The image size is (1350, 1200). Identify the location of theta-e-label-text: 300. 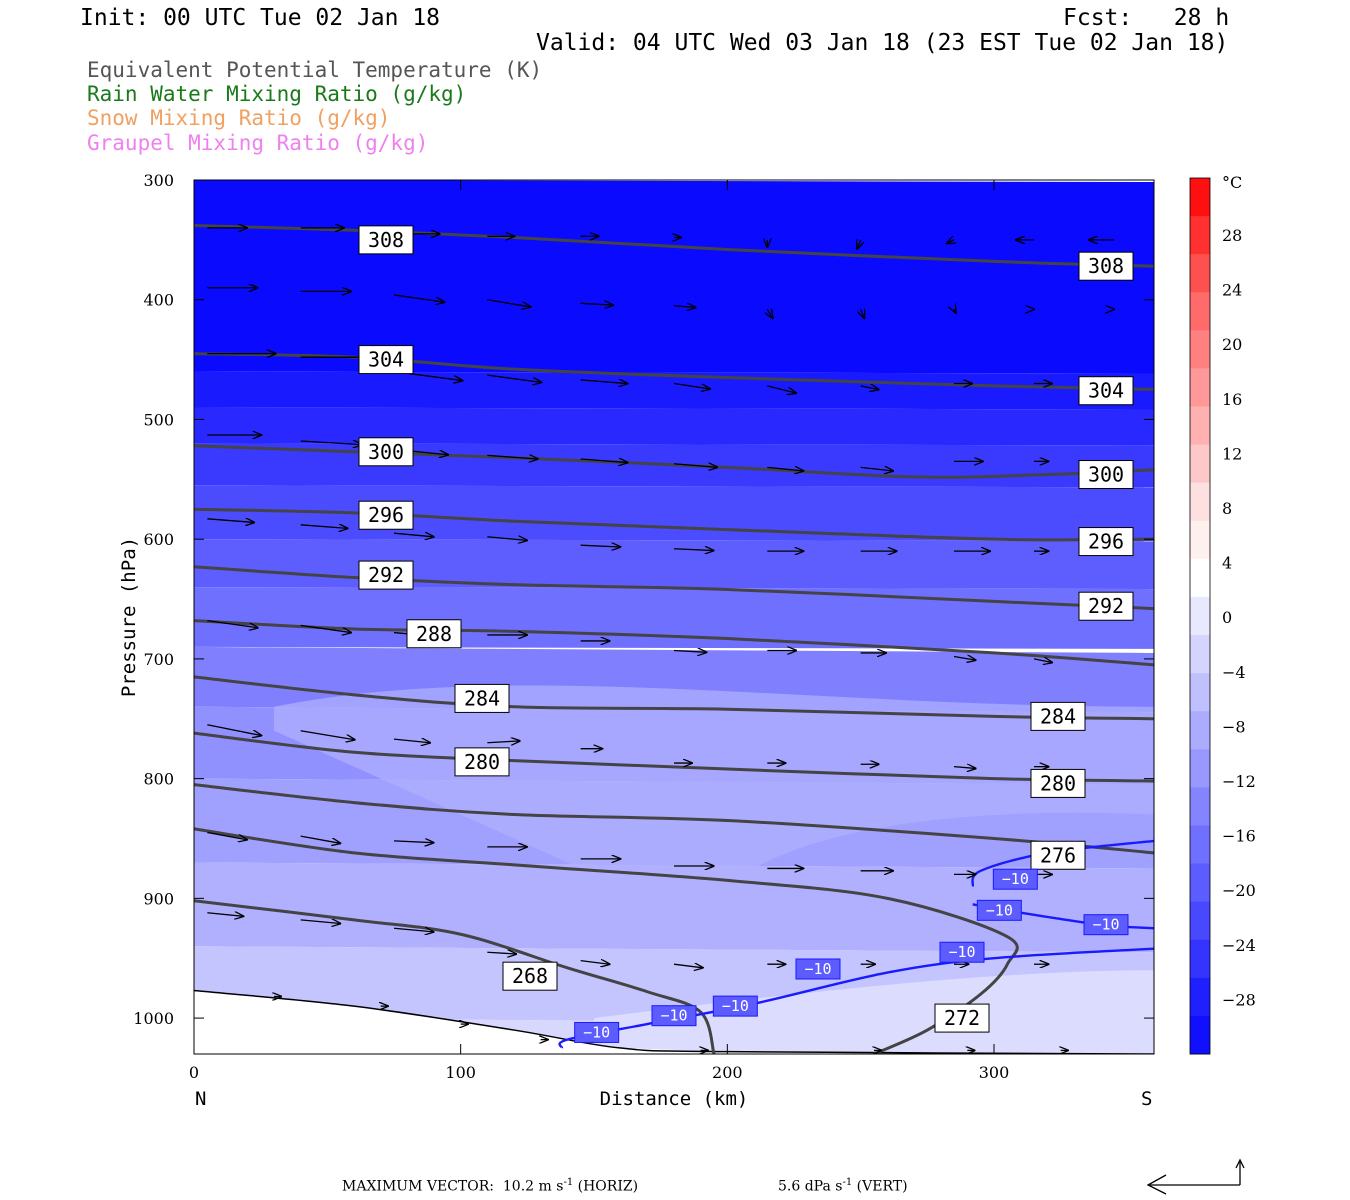
(386, 452).